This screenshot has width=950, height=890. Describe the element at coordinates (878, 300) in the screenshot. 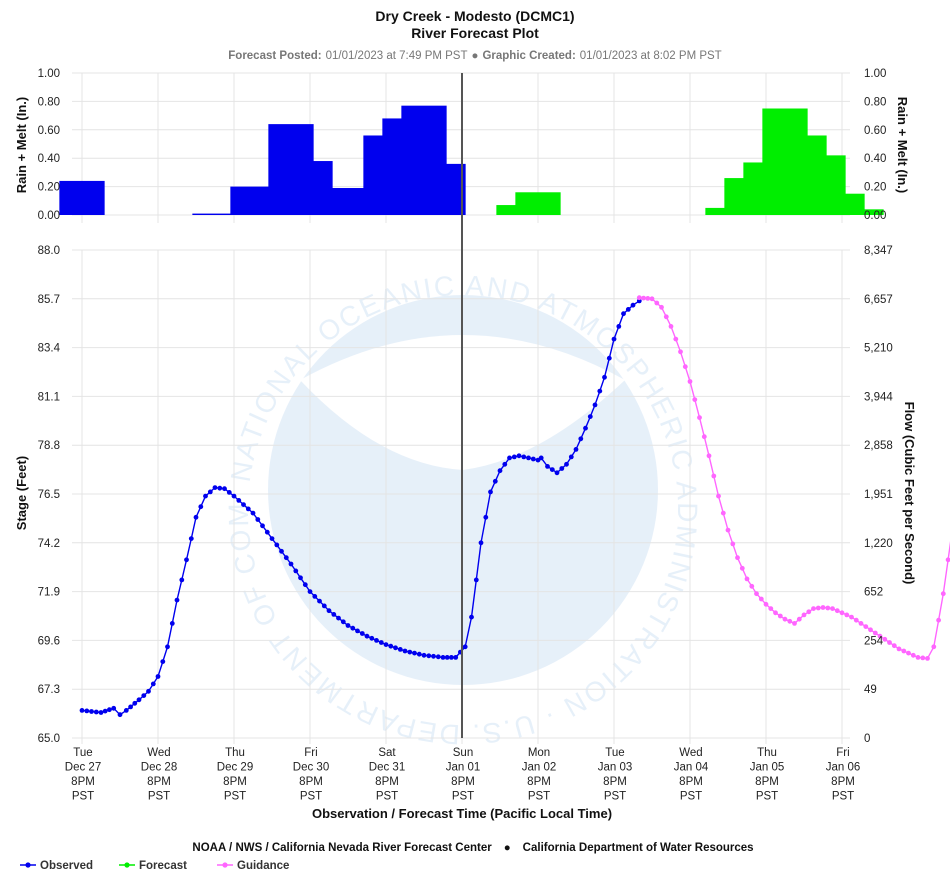

I see `flow-ytick: 6,657` at that location.